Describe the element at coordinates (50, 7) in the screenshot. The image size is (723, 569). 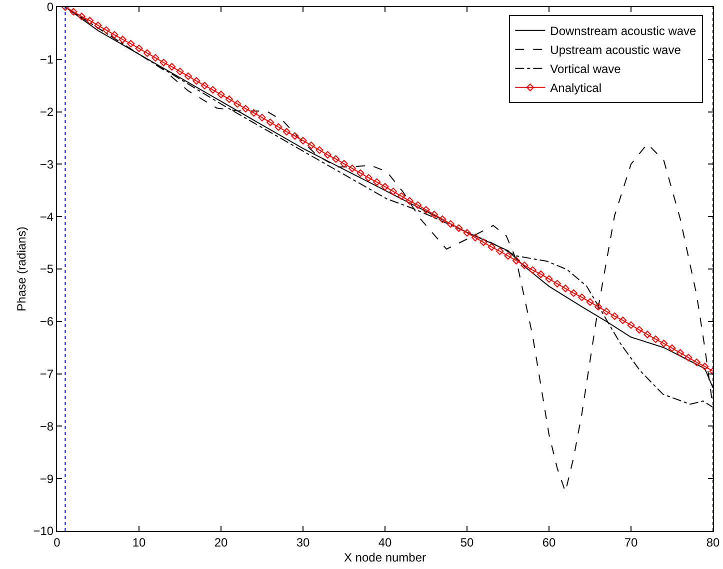
I see `y-tick-label: 0` at that location.